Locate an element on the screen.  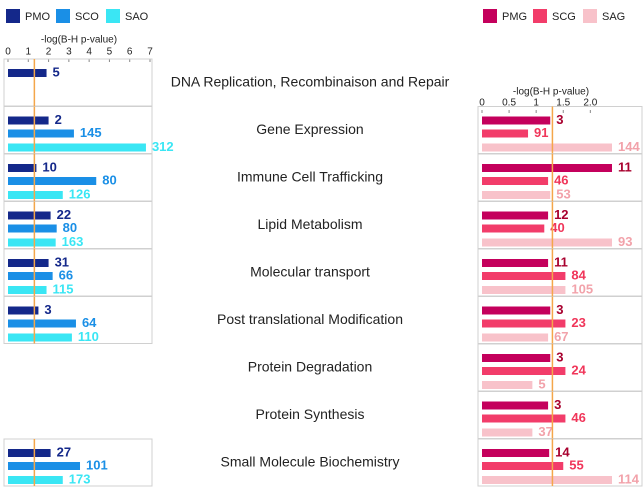
x-tick-label: 2 is located at coordinates (49, 52).